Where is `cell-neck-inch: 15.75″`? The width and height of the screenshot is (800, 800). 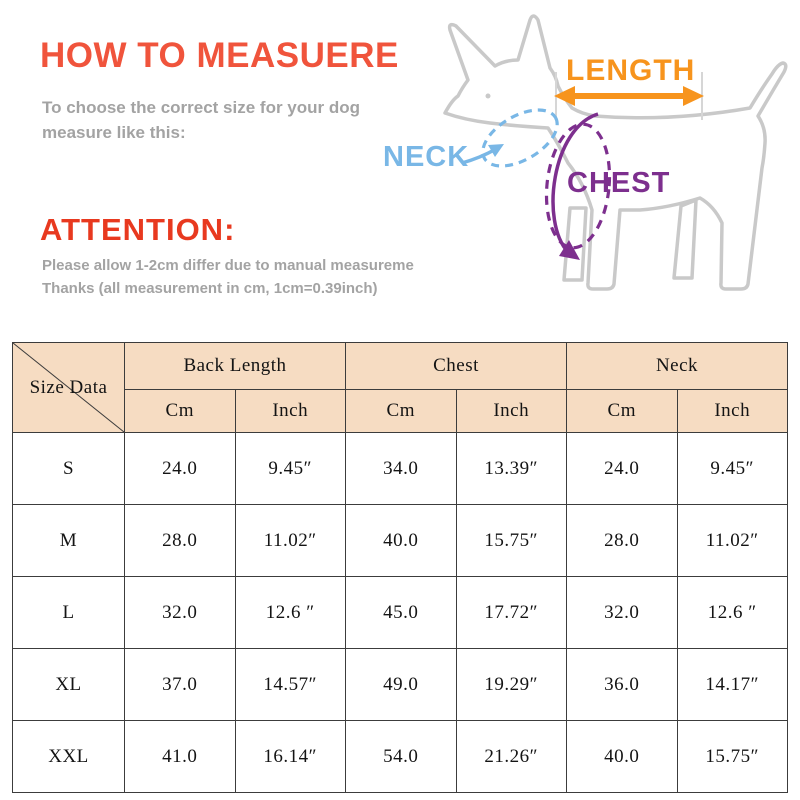 cell-neck-inch: 15.75″ is located at coordinates (732, 756).